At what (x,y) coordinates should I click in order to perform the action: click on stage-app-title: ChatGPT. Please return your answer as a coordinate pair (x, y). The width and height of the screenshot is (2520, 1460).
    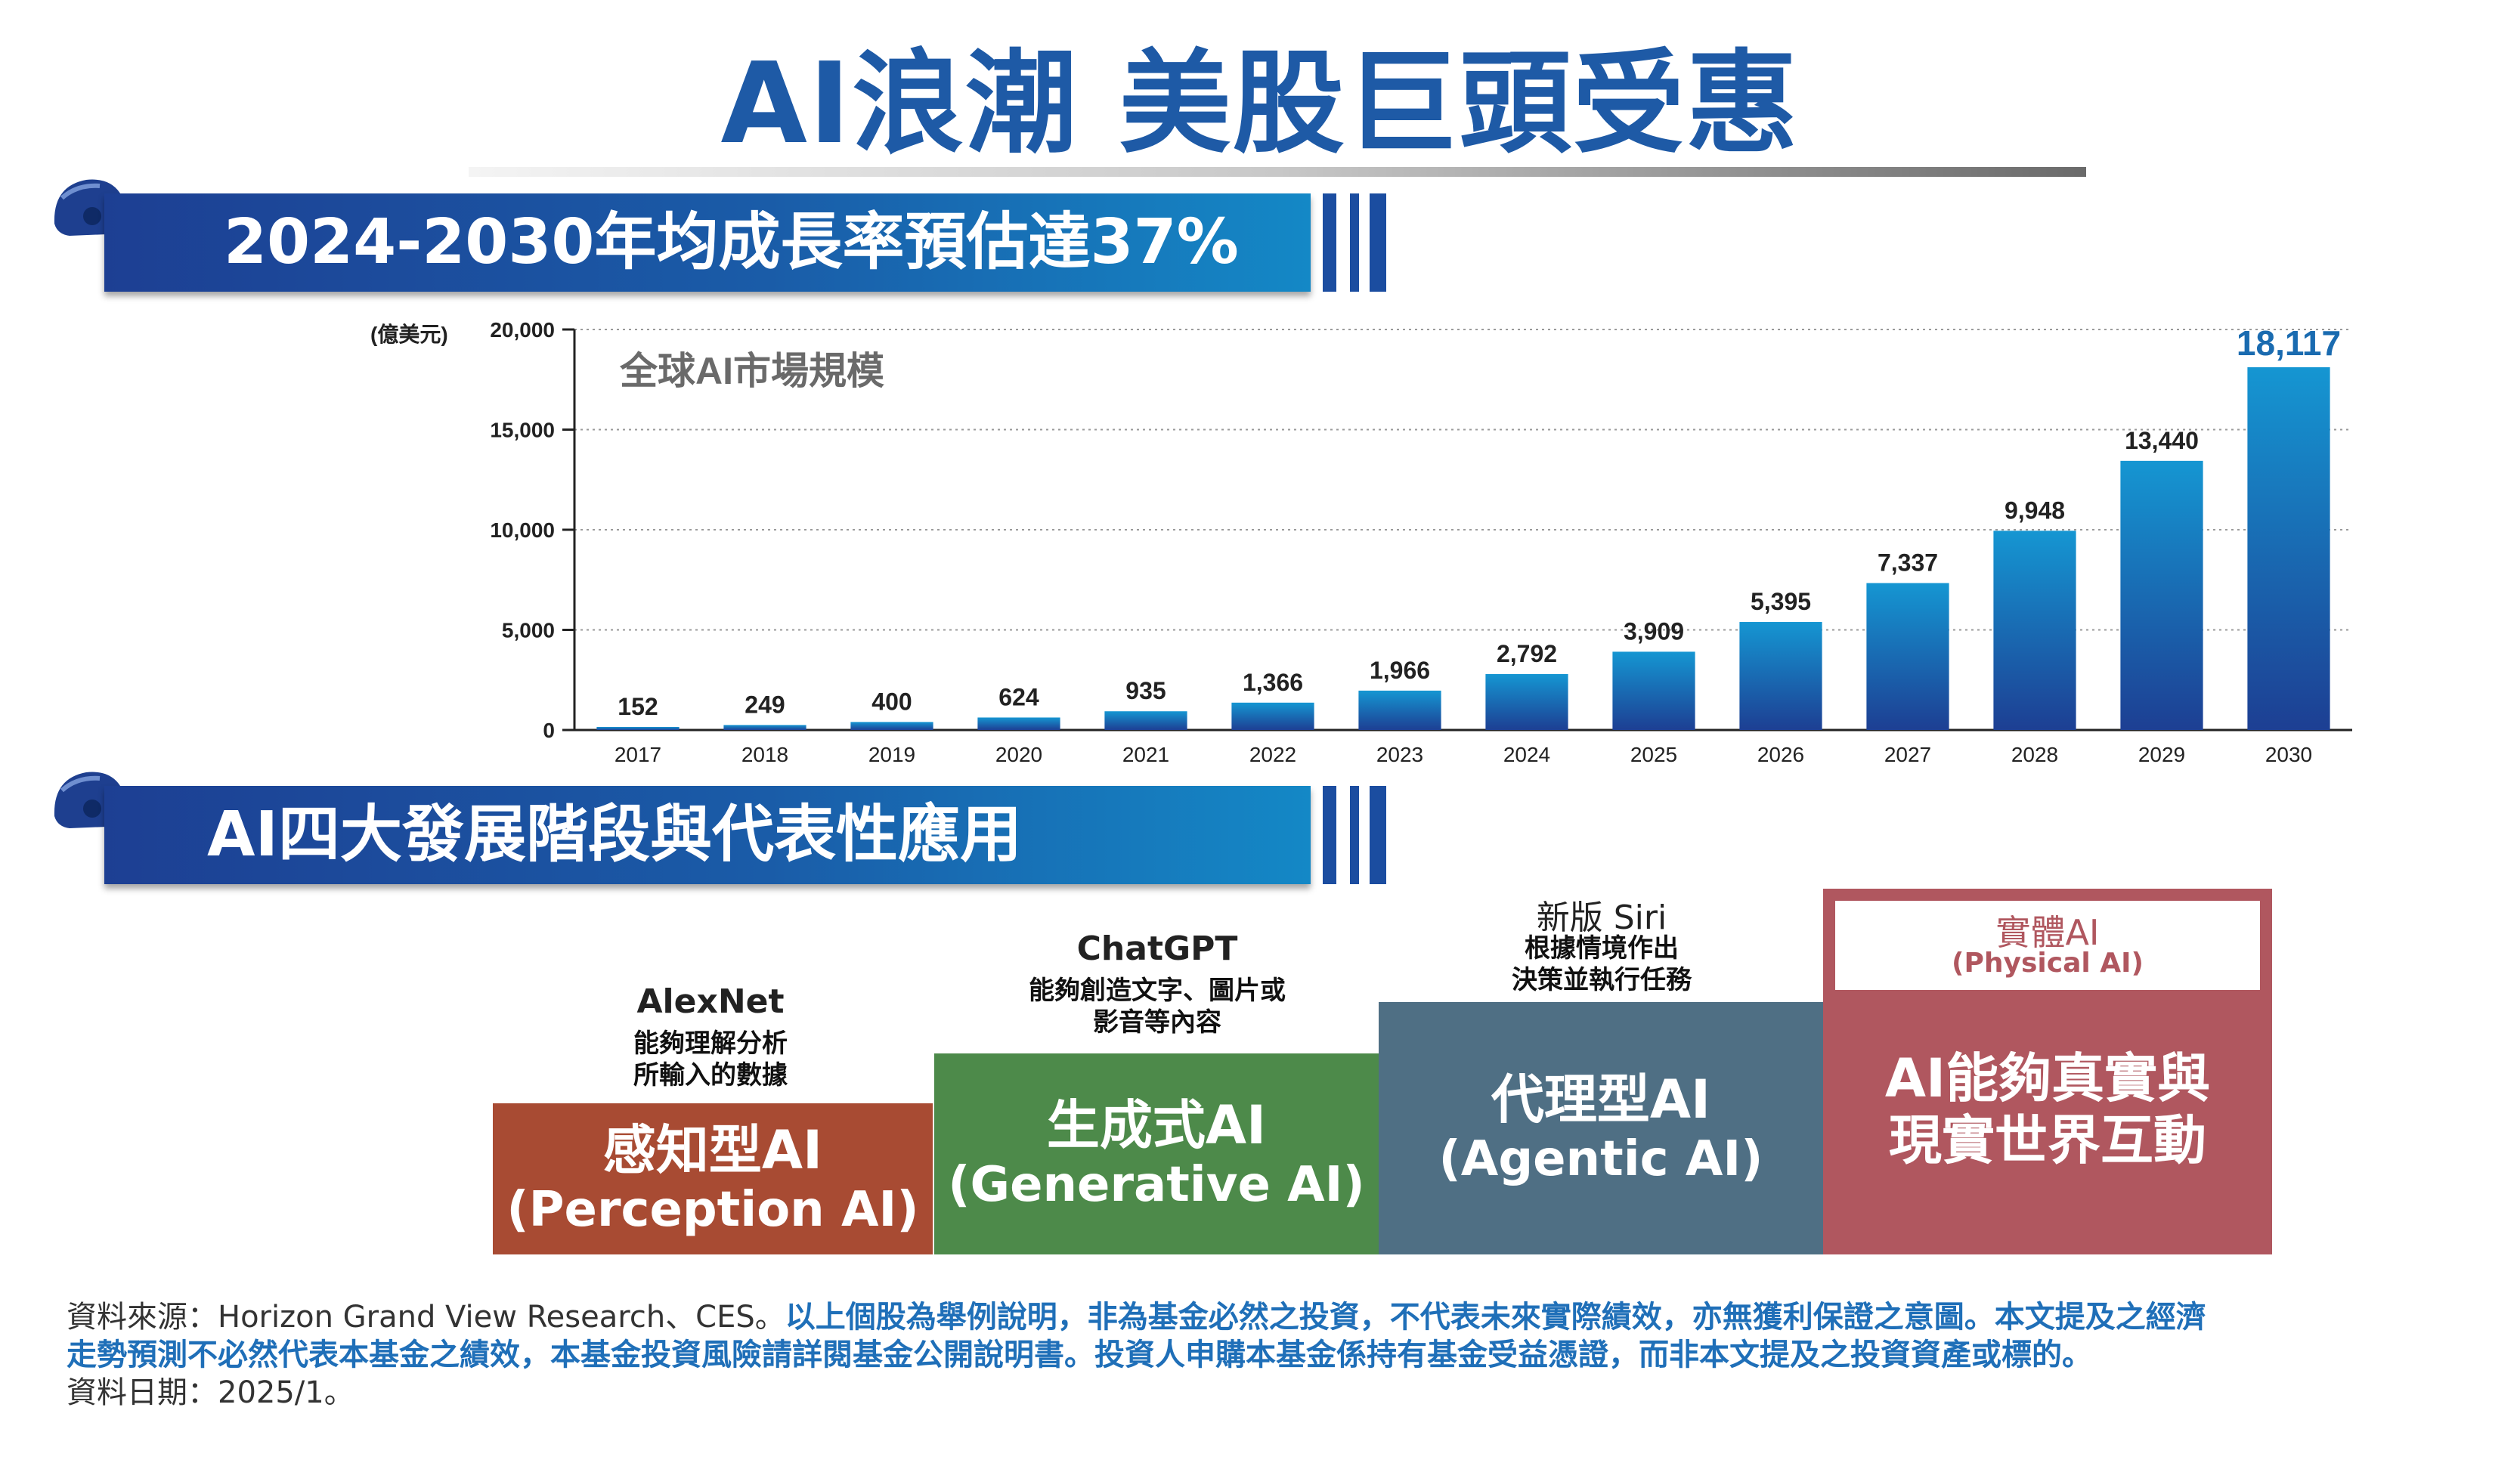
    Looking at the image, I should click on (1157, 949).